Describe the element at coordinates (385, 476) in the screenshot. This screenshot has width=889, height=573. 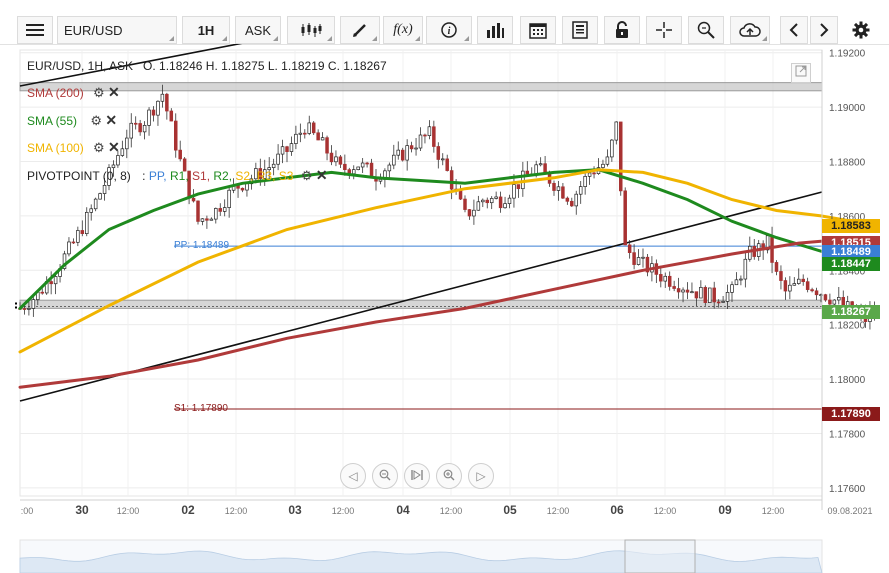
I see `zoom-out-button` at that location.